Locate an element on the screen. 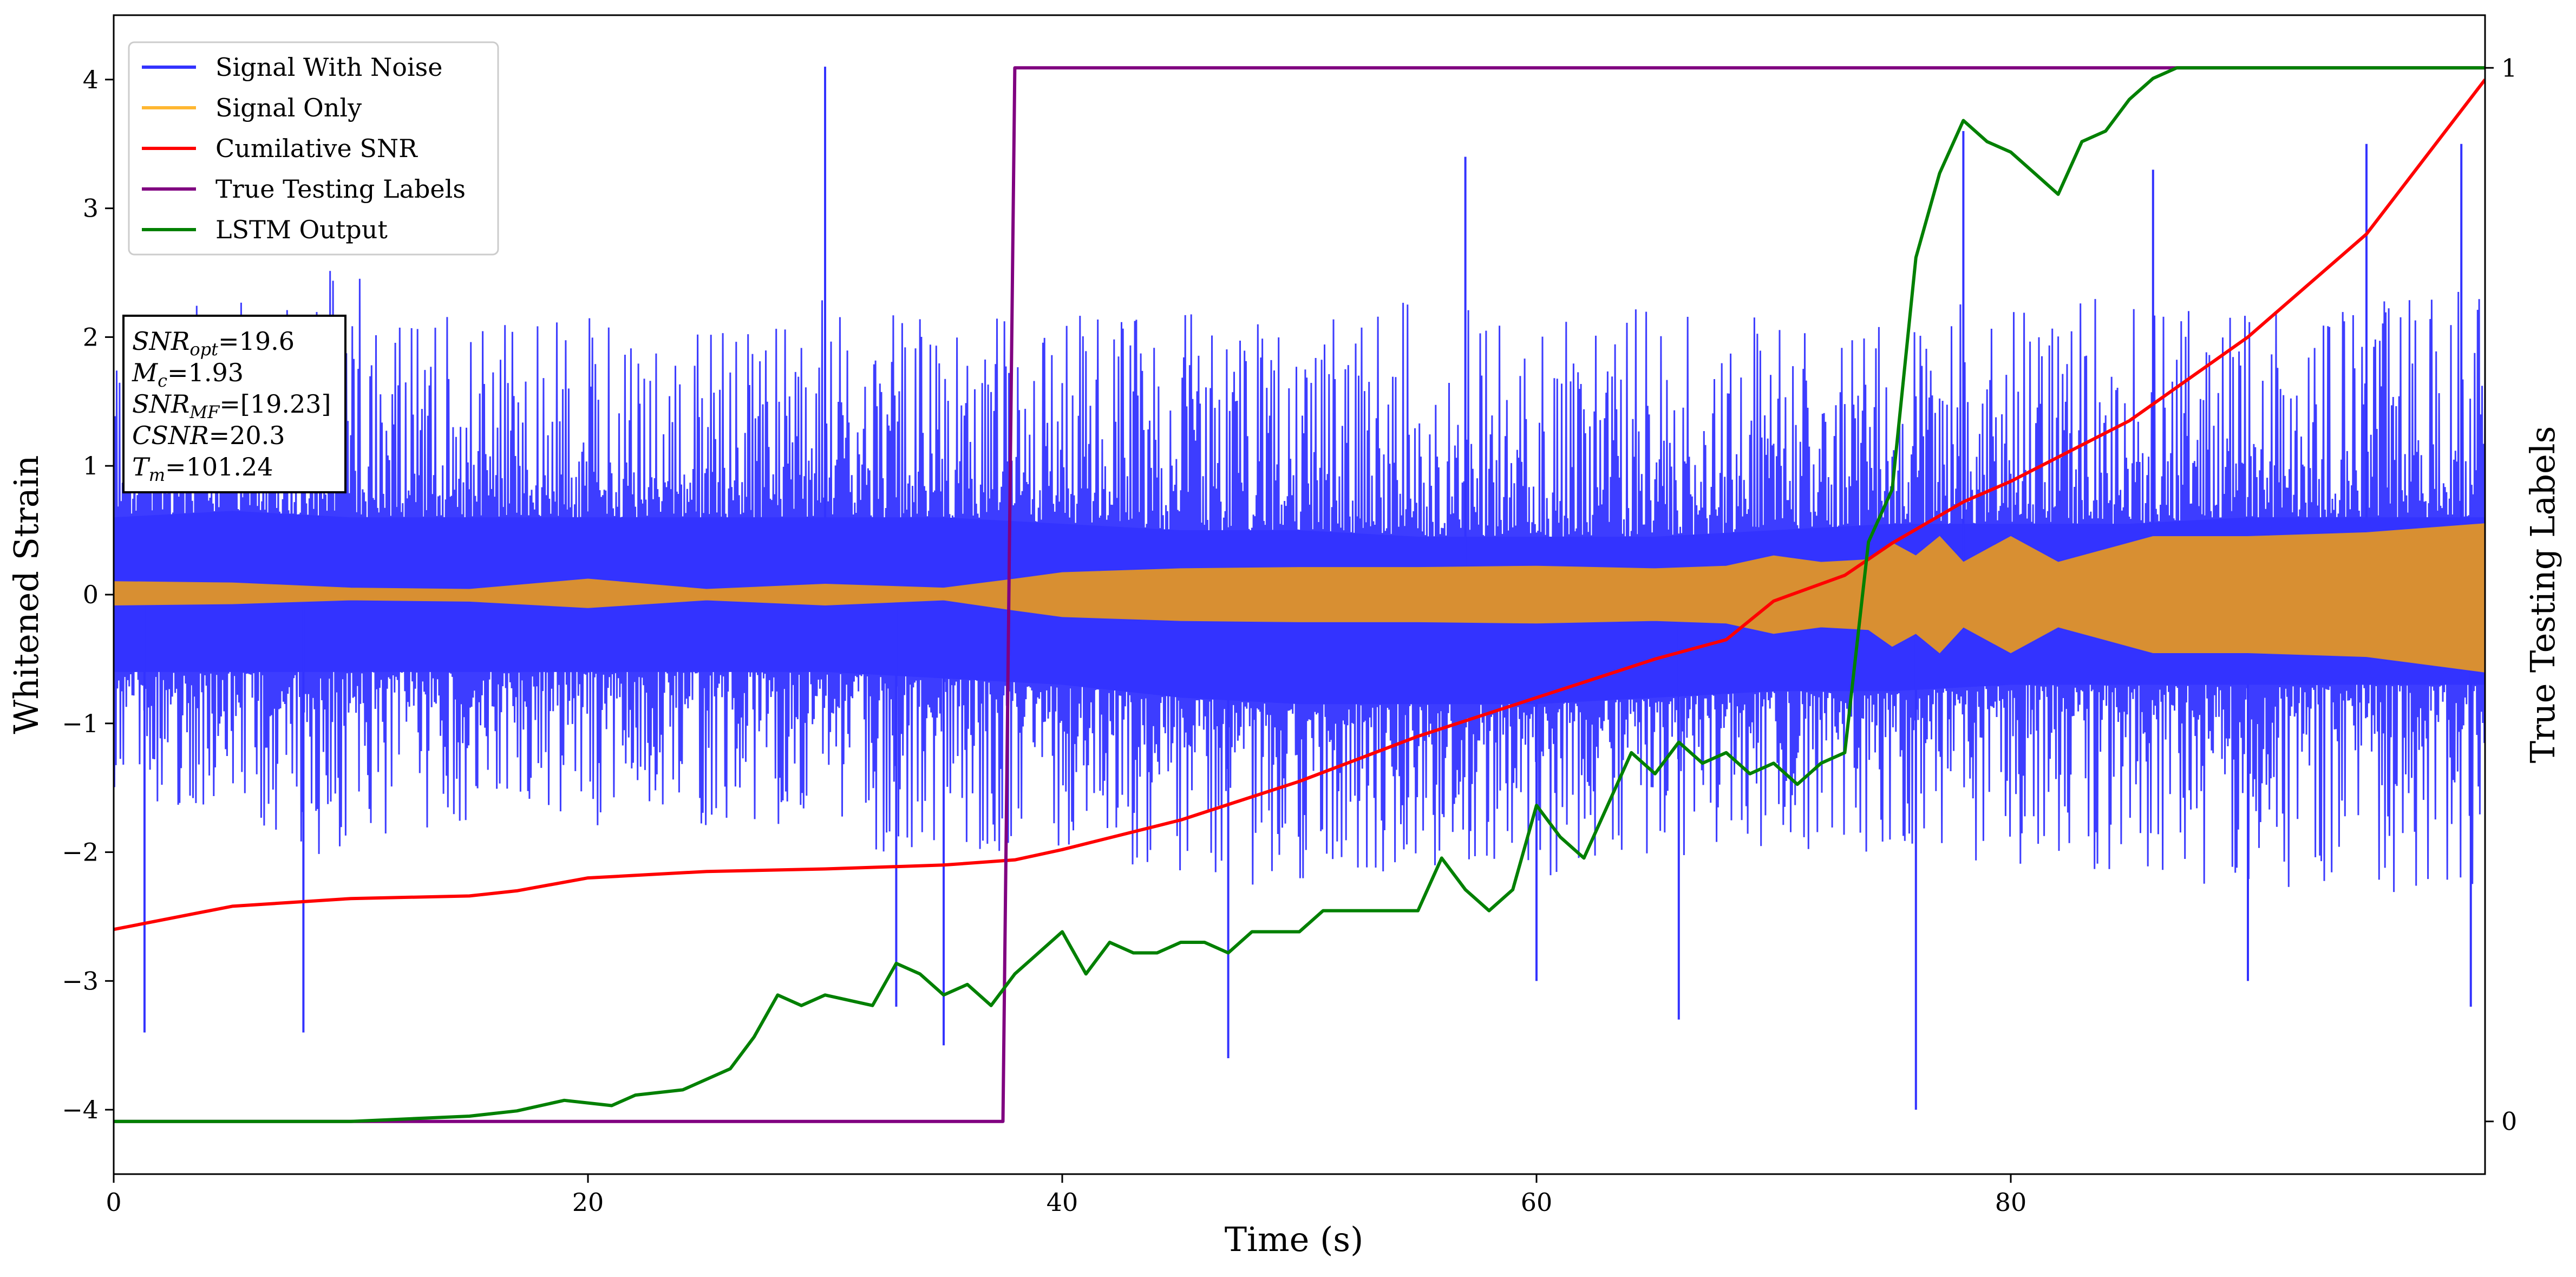 The image size is (2576, 1277). legend-label-2: Cumilative SNR is located at coordinates (316, 148).